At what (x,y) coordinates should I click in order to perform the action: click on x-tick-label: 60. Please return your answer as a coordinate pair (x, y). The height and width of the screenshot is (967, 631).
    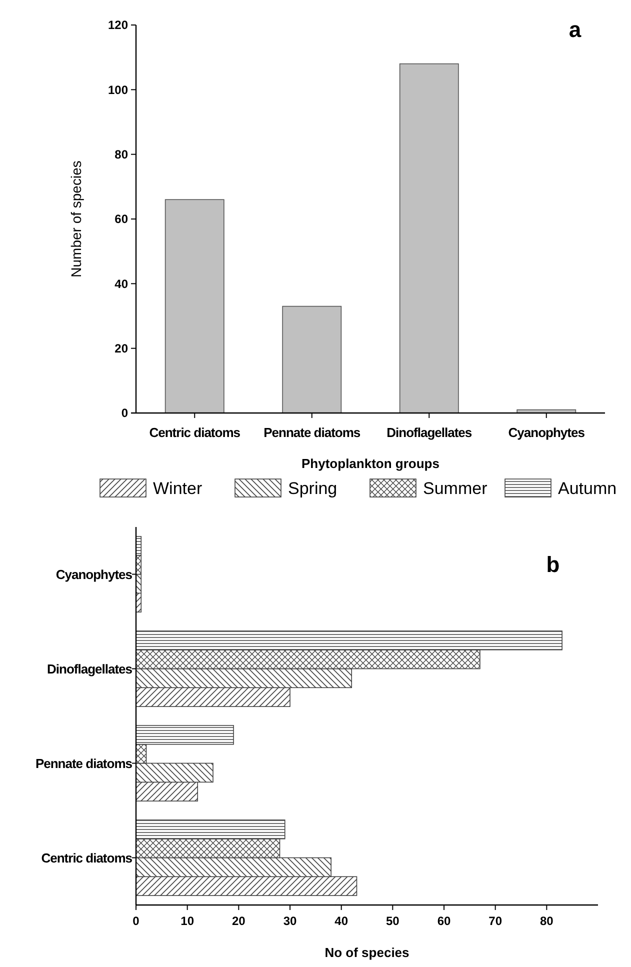
    Looking at the image, I should click on (444, 921).